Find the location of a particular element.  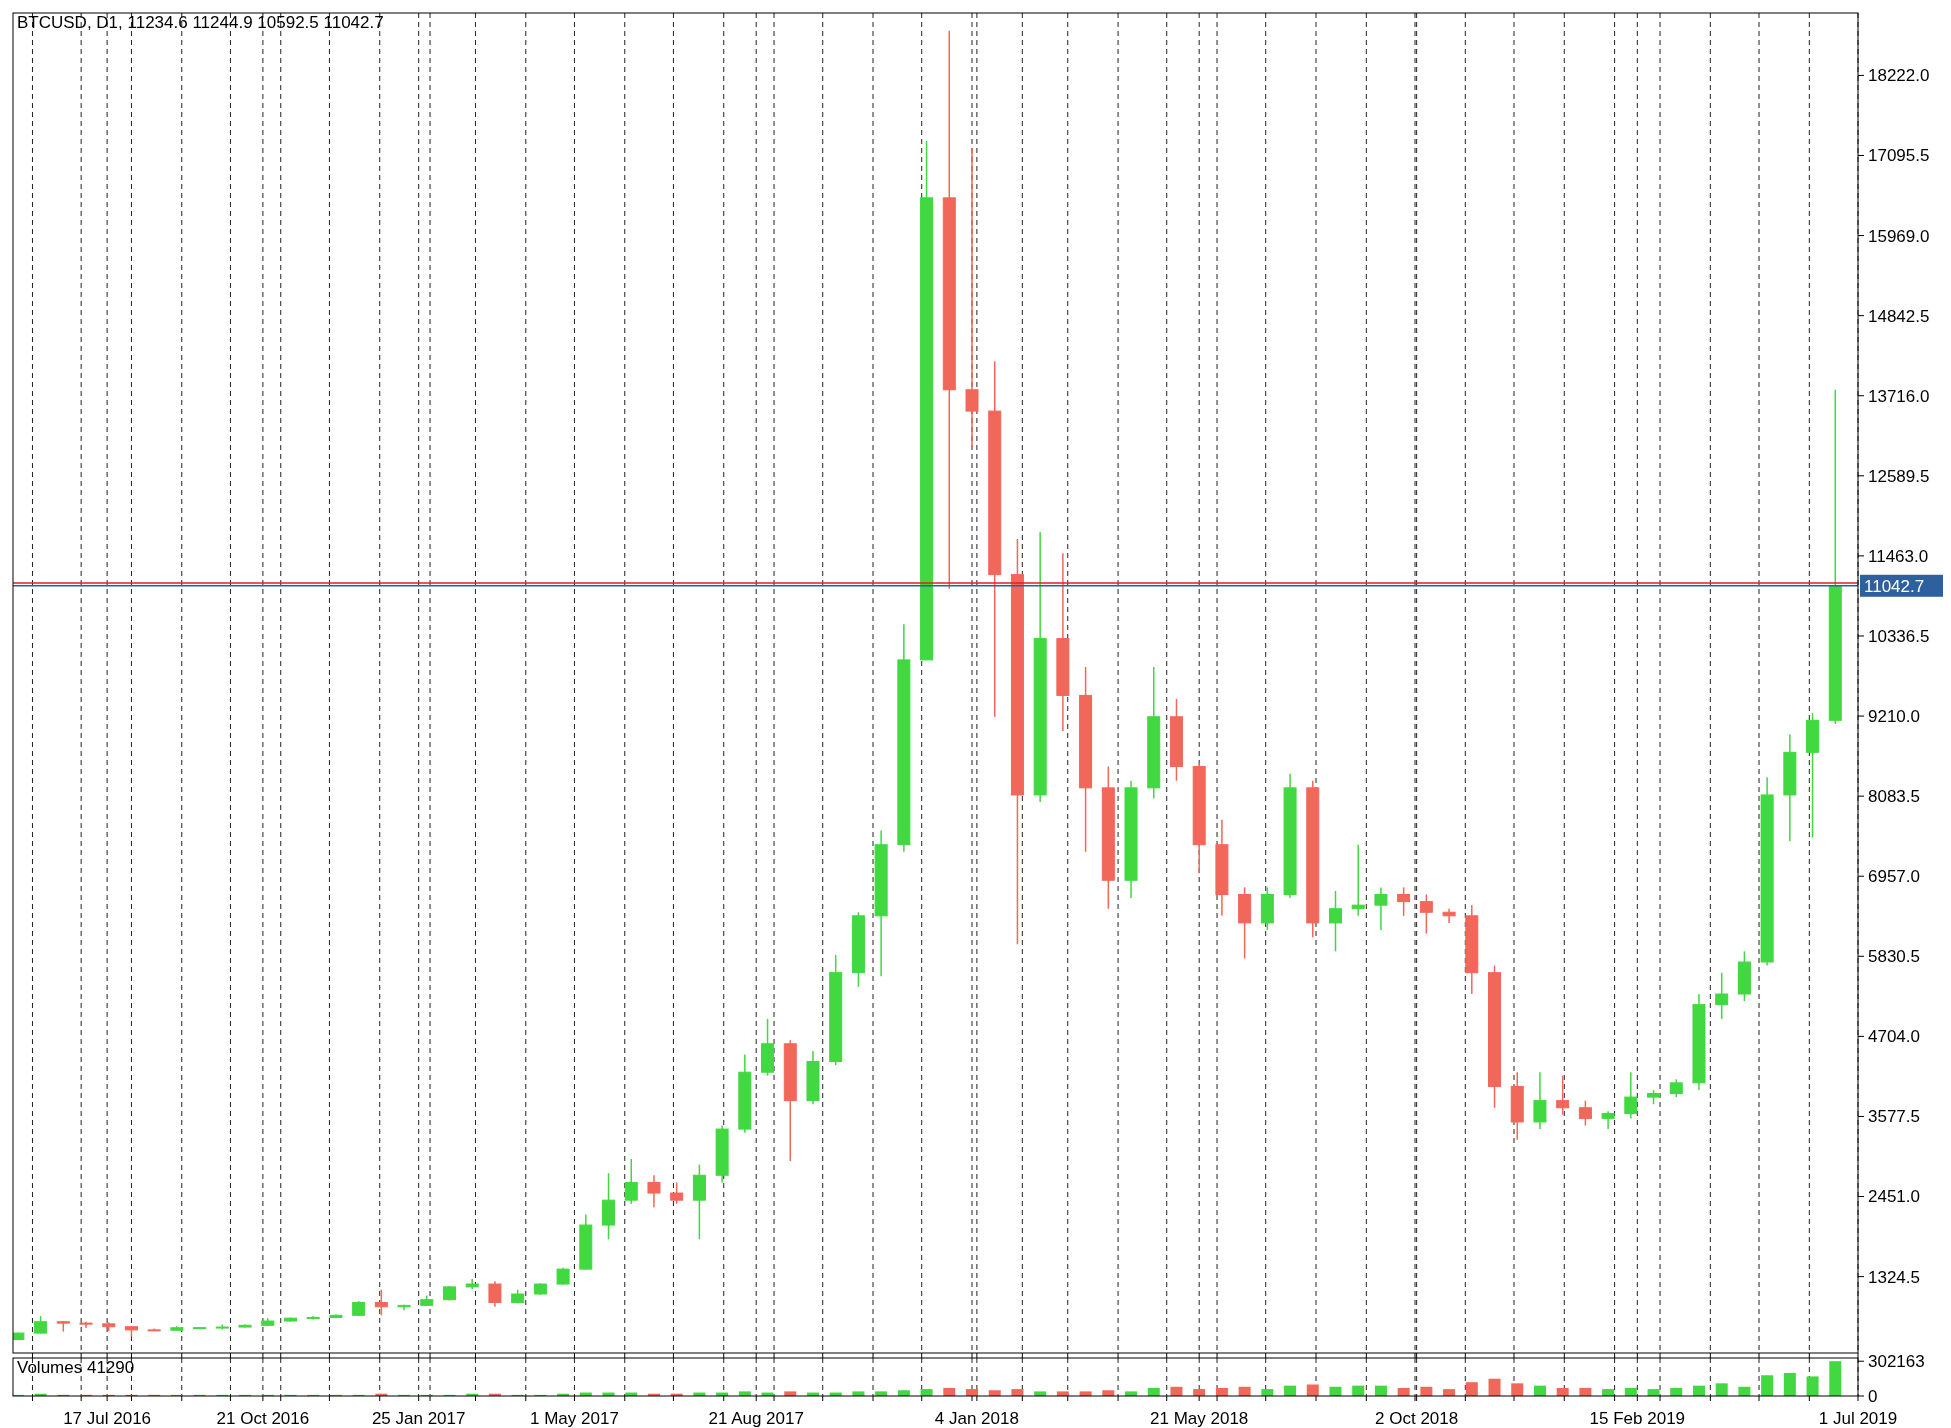

y-tick-label: 6957.0 is located at coordinates (1894, 877).